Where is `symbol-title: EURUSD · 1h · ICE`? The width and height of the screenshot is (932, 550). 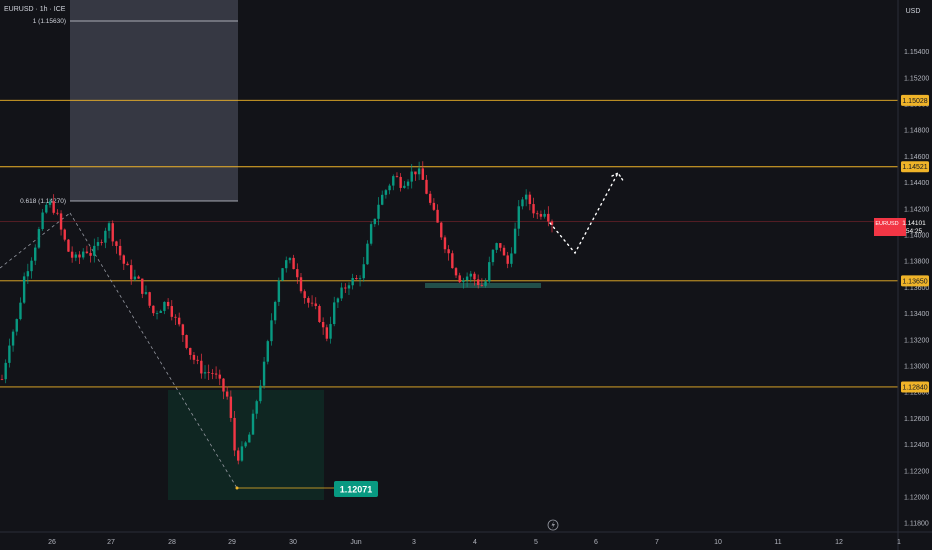 symbol-title: EURUSD · 1h · ICE is located at coordinates (35, 9).